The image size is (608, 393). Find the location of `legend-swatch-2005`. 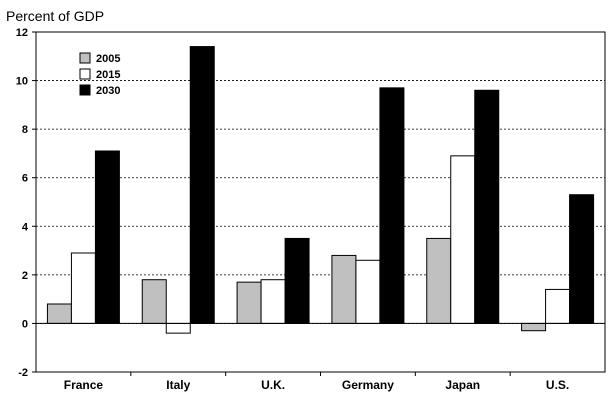

legend-swatch-2005 is located at coordinates (85, 58).